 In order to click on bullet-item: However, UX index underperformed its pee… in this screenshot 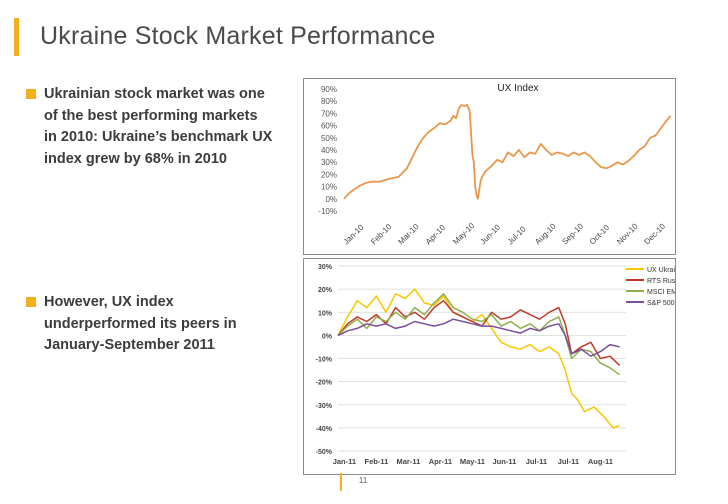, I will do `click(150, 324)`.